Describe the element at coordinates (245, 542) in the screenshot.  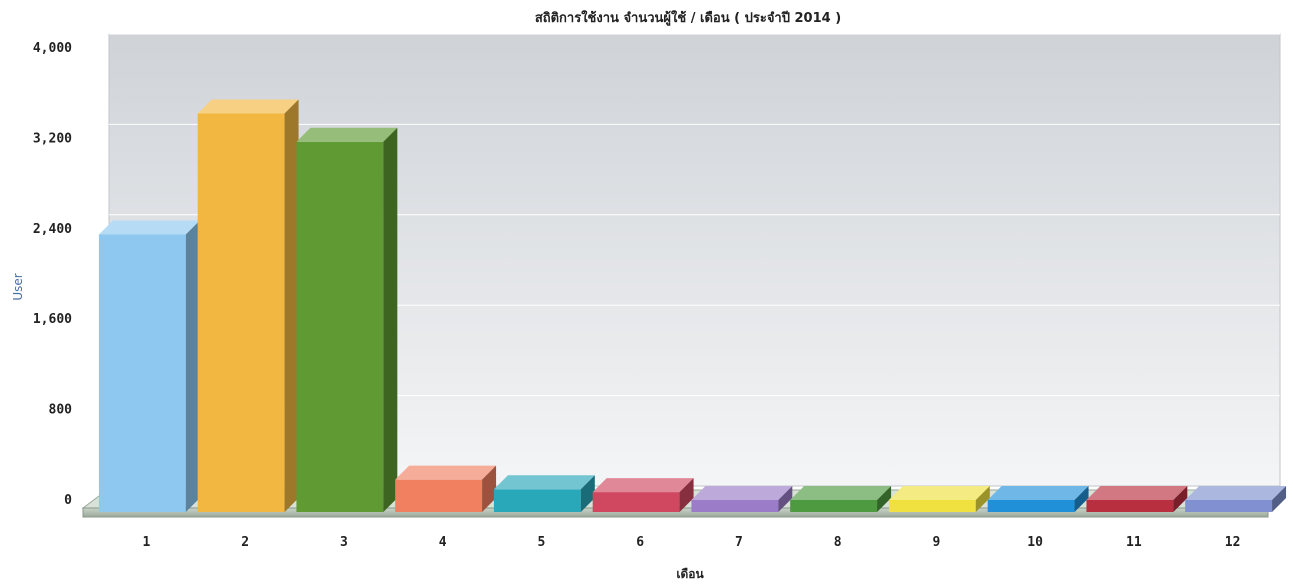
I see `x-tick-label: 2` at that location.